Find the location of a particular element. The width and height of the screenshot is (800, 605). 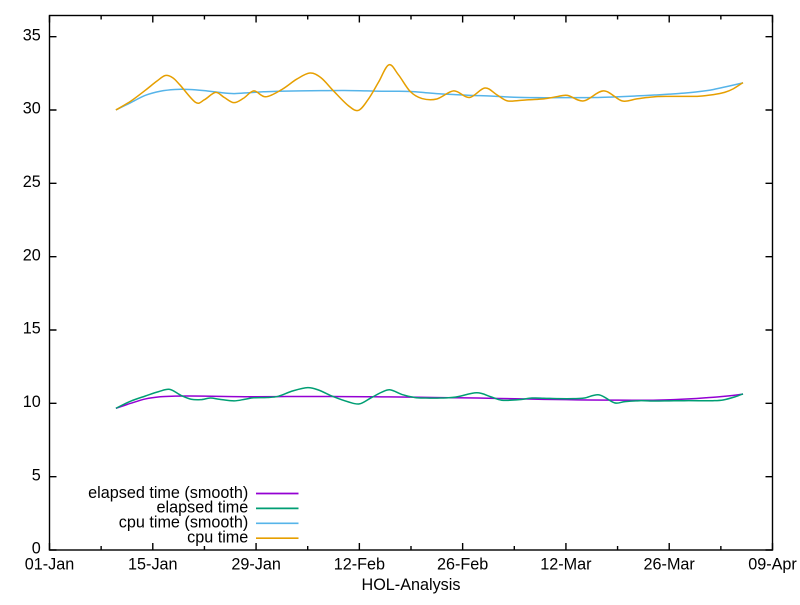

svg-text: 12-Mar is located at coordinates (566, 565).